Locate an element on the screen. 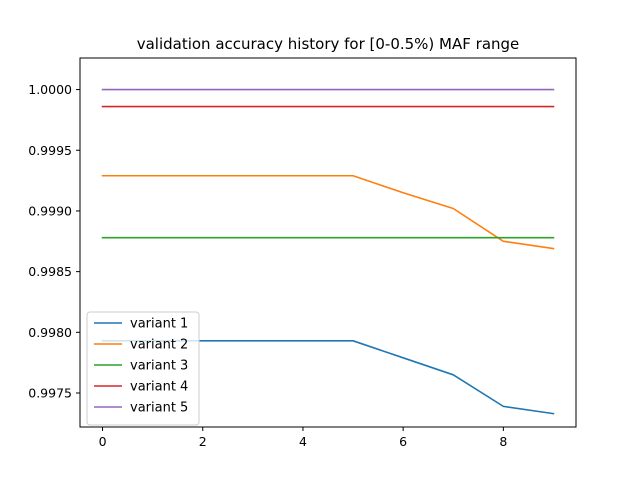  y-axis: 0.9975 0.9980 0.9985 0.9990 0.9995 1.0000 is located at coordinates (54, 241).